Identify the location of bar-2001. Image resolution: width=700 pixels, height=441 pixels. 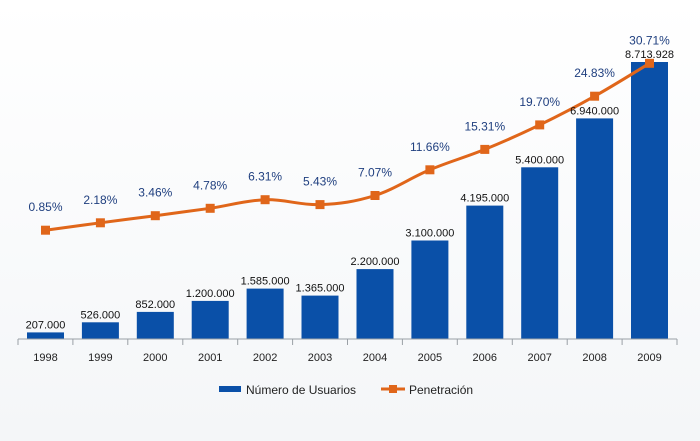
(210, 319).